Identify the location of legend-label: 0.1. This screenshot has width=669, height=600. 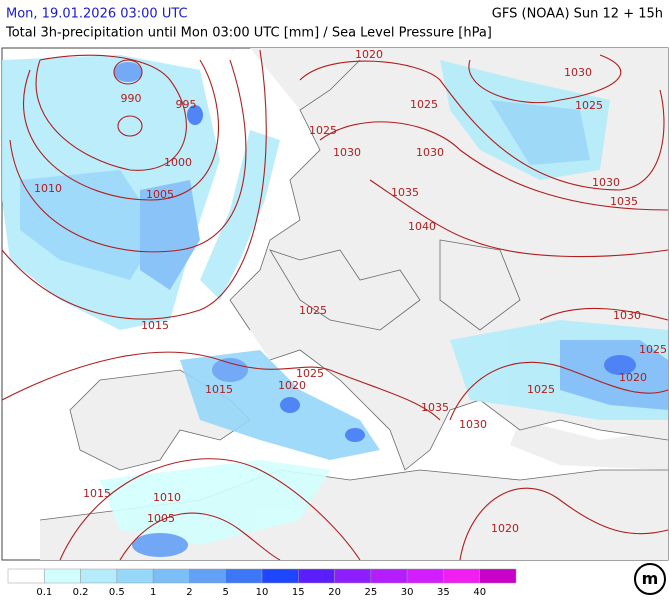
(44, 592).